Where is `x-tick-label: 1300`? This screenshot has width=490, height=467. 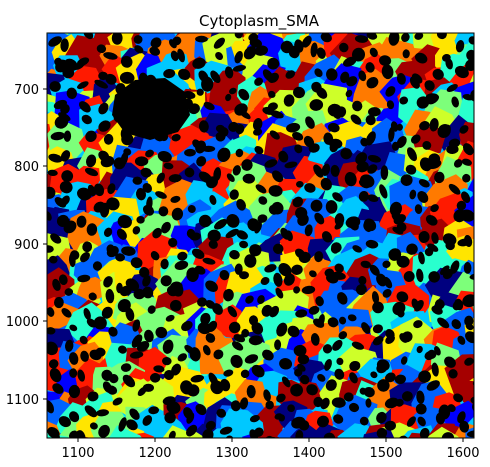
x-tick-label: 1300 is located at coordinates (231, 453).